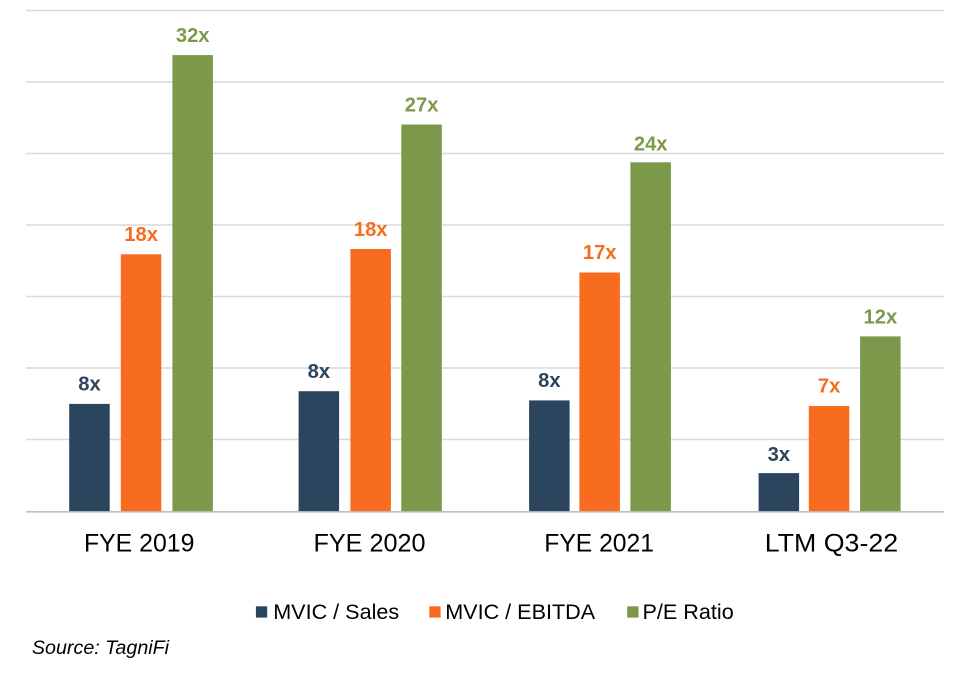  Describe the element at coordinates (422, 106) in the screenshot. I see `svg-text: 27x` at that location.